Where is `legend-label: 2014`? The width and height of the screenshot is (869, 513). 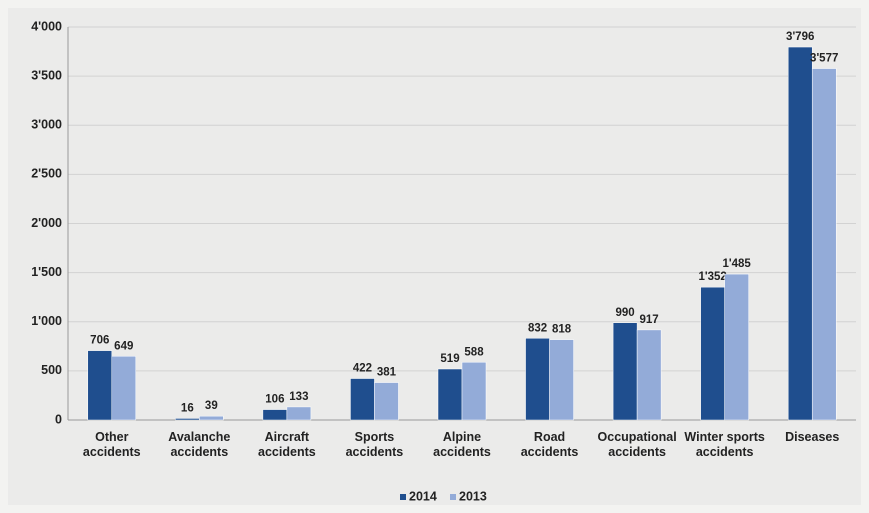
legend-label: 2014 is located at coordinates (423, 496).